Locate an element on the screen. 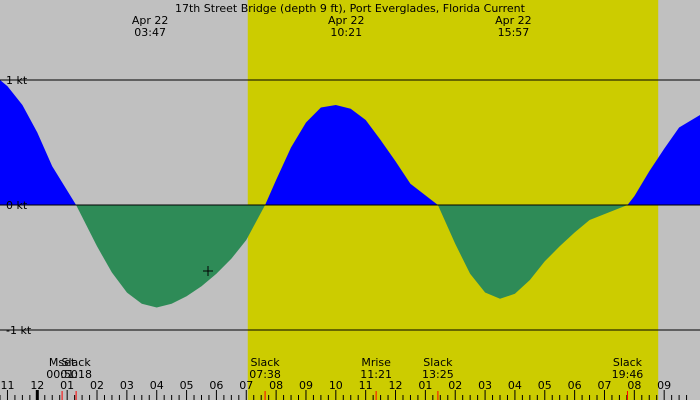 The width and height of the screenshot is (700, 400). y-tick-label: -1 kt is located at coordinates (19, 330).